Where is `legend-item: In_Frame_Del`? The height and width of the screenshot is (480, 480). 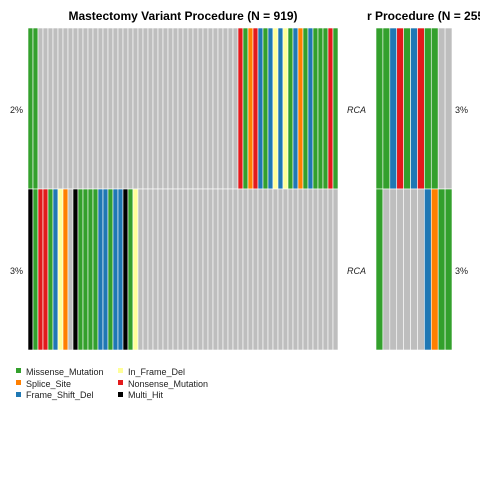 legend-item: In_Frame_Del is located at coordinates (151, 372).